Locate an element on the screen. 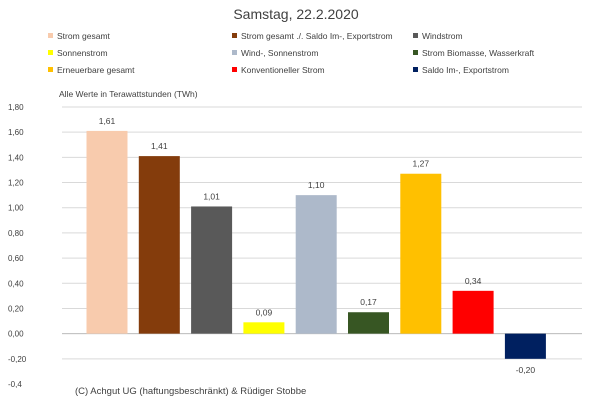  legend-item: Strom Biomasse, Wasserkraft is located at coordinates (478, 53).